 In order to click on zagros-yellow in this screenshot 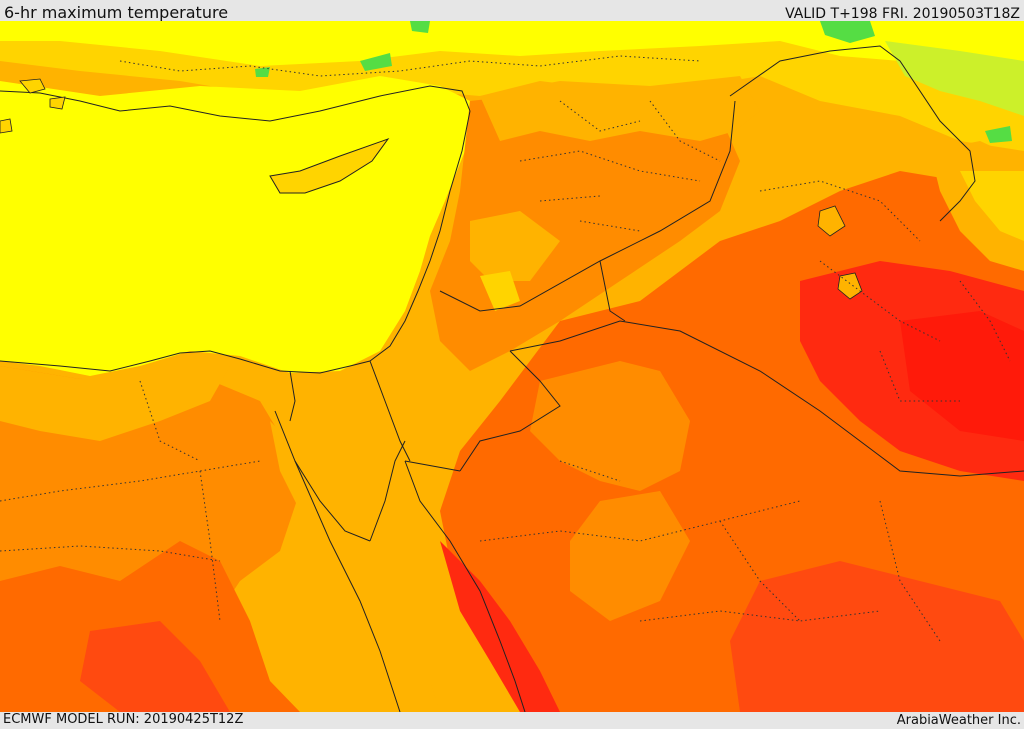, I will do `click(992, 206)`.